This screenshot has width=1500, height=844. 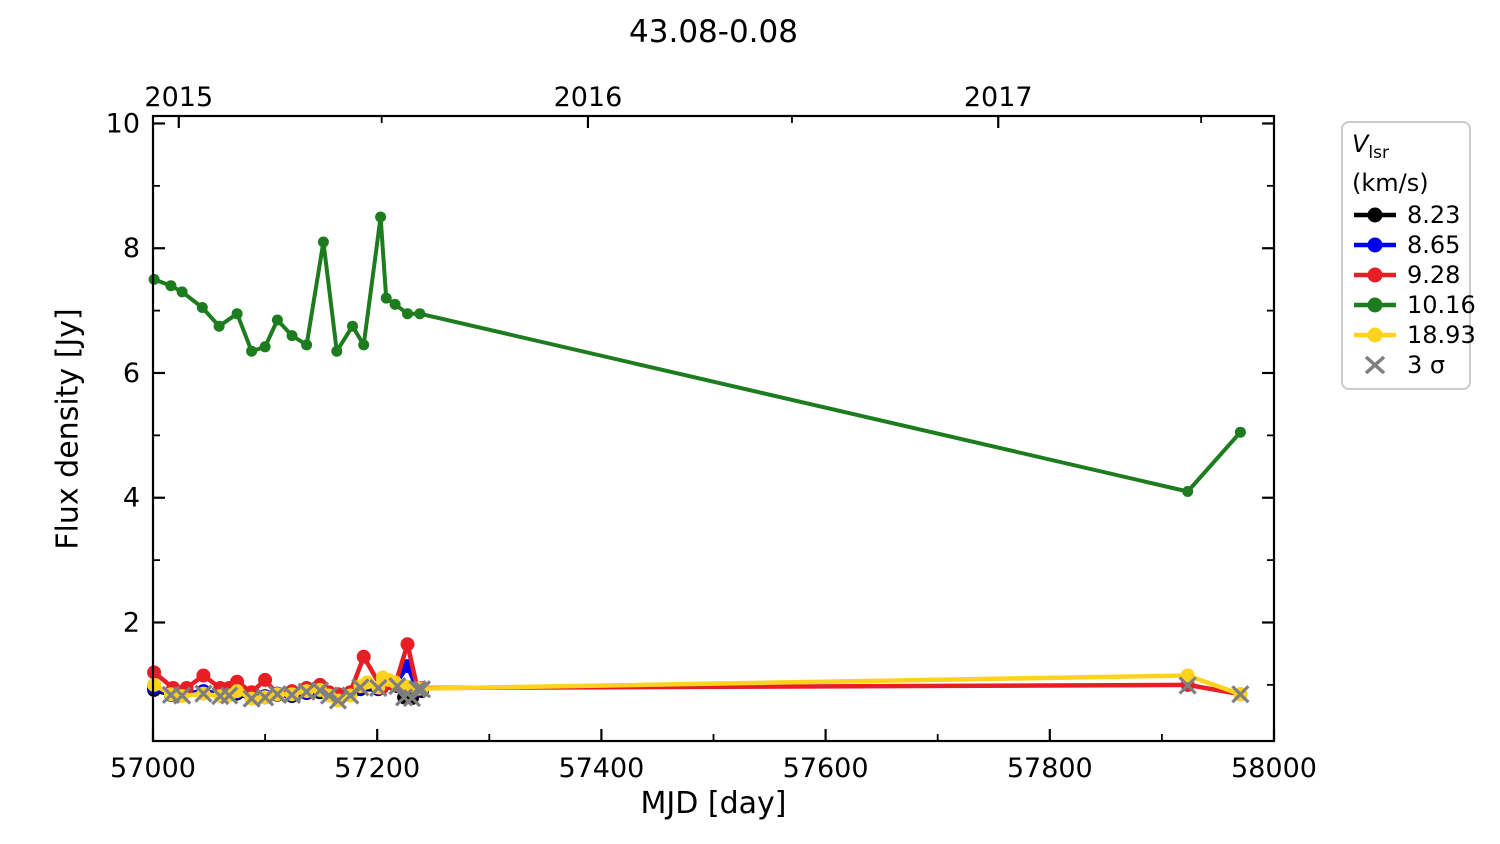 What do you see at coordinates (673, 105) in the screenshot?
I see `x-axis-top-years: 2015 2016 2017` at bounding box center [673, 105].